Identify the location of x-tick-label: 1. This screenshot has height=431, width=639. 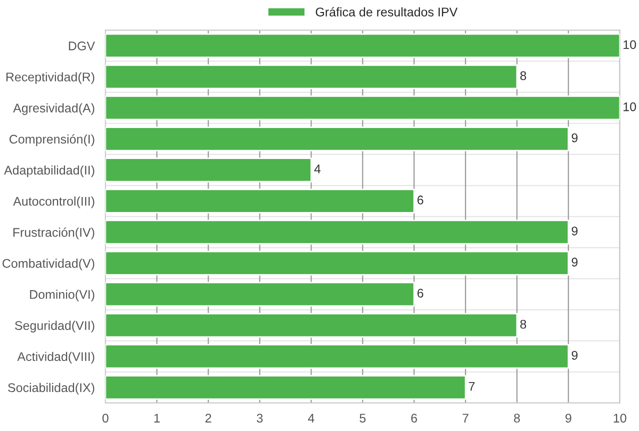
(157, 418).